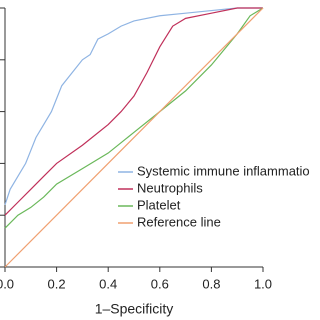 The width and height of the screenshot is (320, 320). Describe the element at coordinates (57, 283) in the screenshot. I see `x-tick-label: 0.2` at that location.